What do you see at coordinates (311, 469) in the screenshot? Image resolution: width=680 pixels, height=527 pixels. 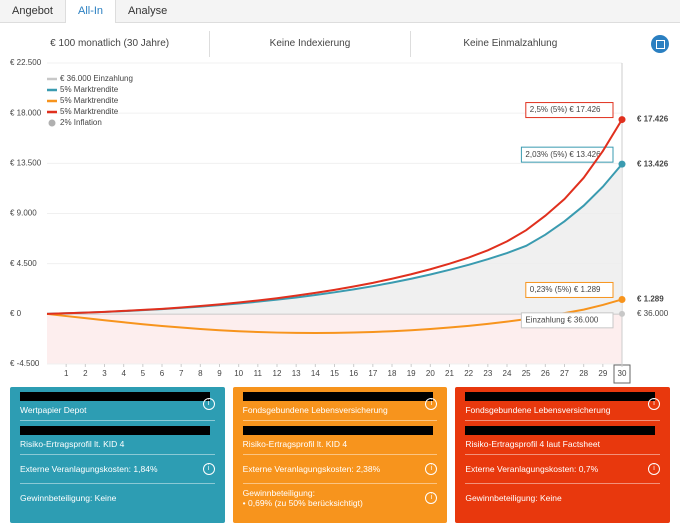 I see `card-costs: Externe Veranlagungskosten: 2,38%` at bounding box center [311, 469].